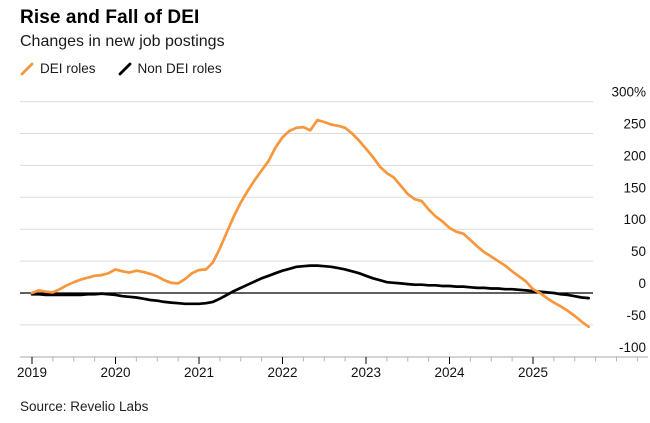 The width and height of the screenshot is (650, 423). What do you see at coordinates (199, 372) in the screenshot?
I see `x-tick-label: 2021` at bounding box center [199, 372].